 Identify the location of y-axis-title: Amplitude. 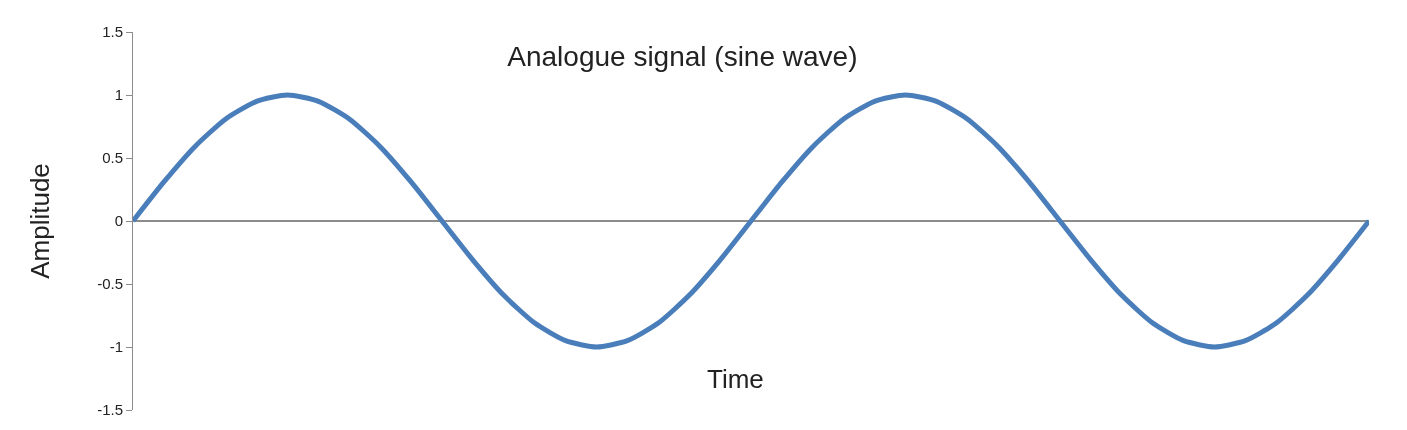
(39, 221).